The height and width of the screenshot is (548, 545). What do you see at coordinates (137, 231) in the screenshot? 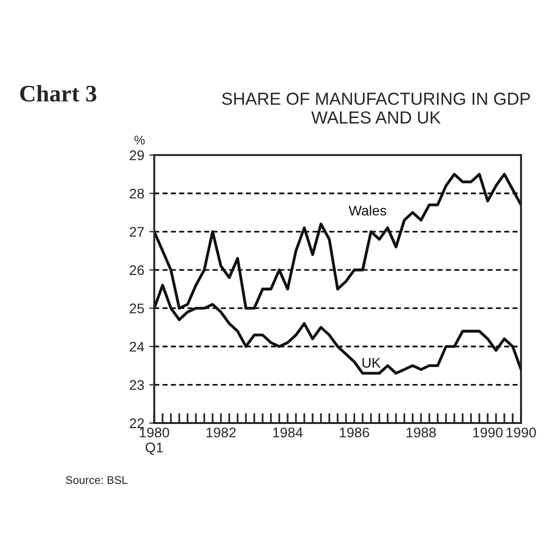
I see `y-tick-label: 27` at bounding box center [137, 231].